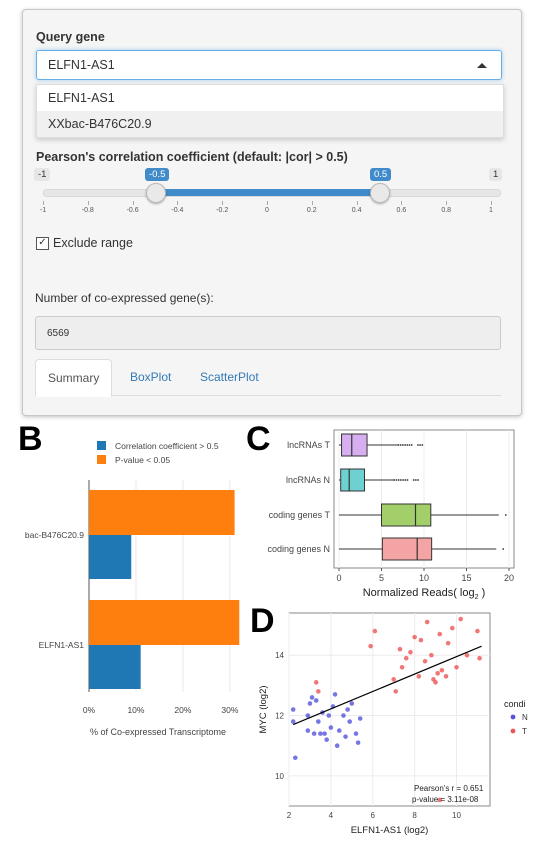  What do you see at coordinates (268, 333) in the screenshot?
I see `coexp-count-field: 6569` at bounding box center [268, 333].